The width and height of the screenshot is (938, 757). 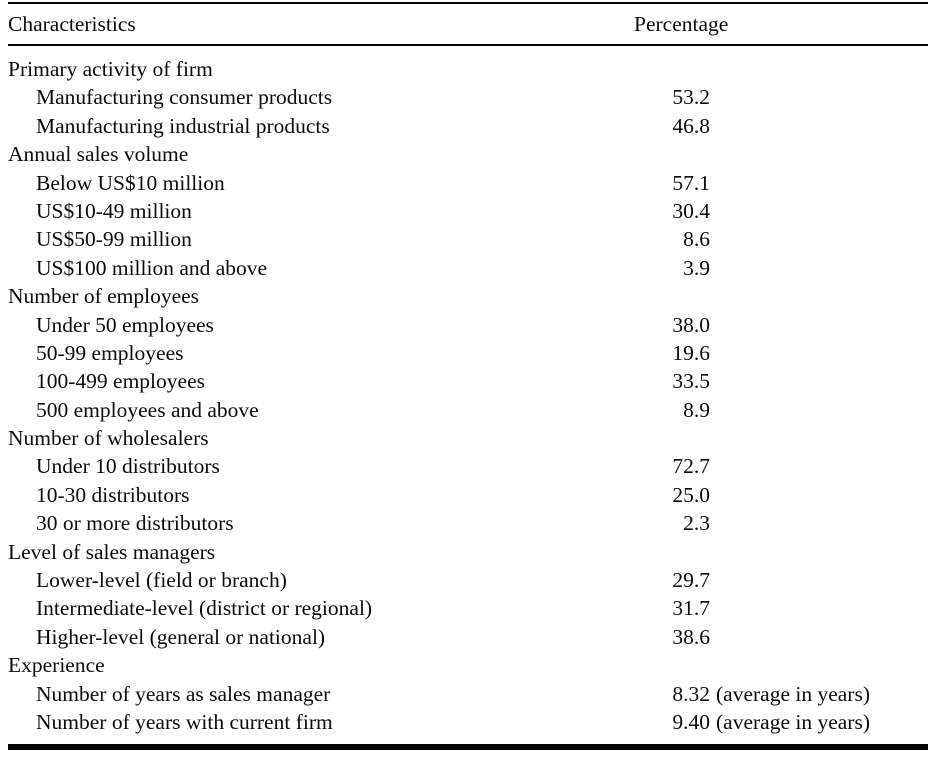 What do you see at coordinates (468, 665) in the screenshot?
I see `section-title-row: Experience` at bounding box center [468, 665].